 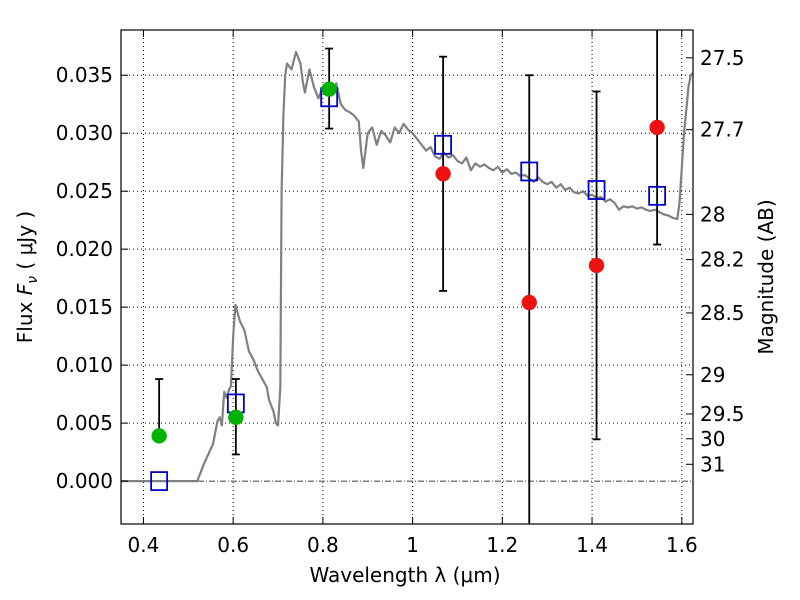 I want to click on y-axis-title-subscript: ν, so click(x=33, y=280).